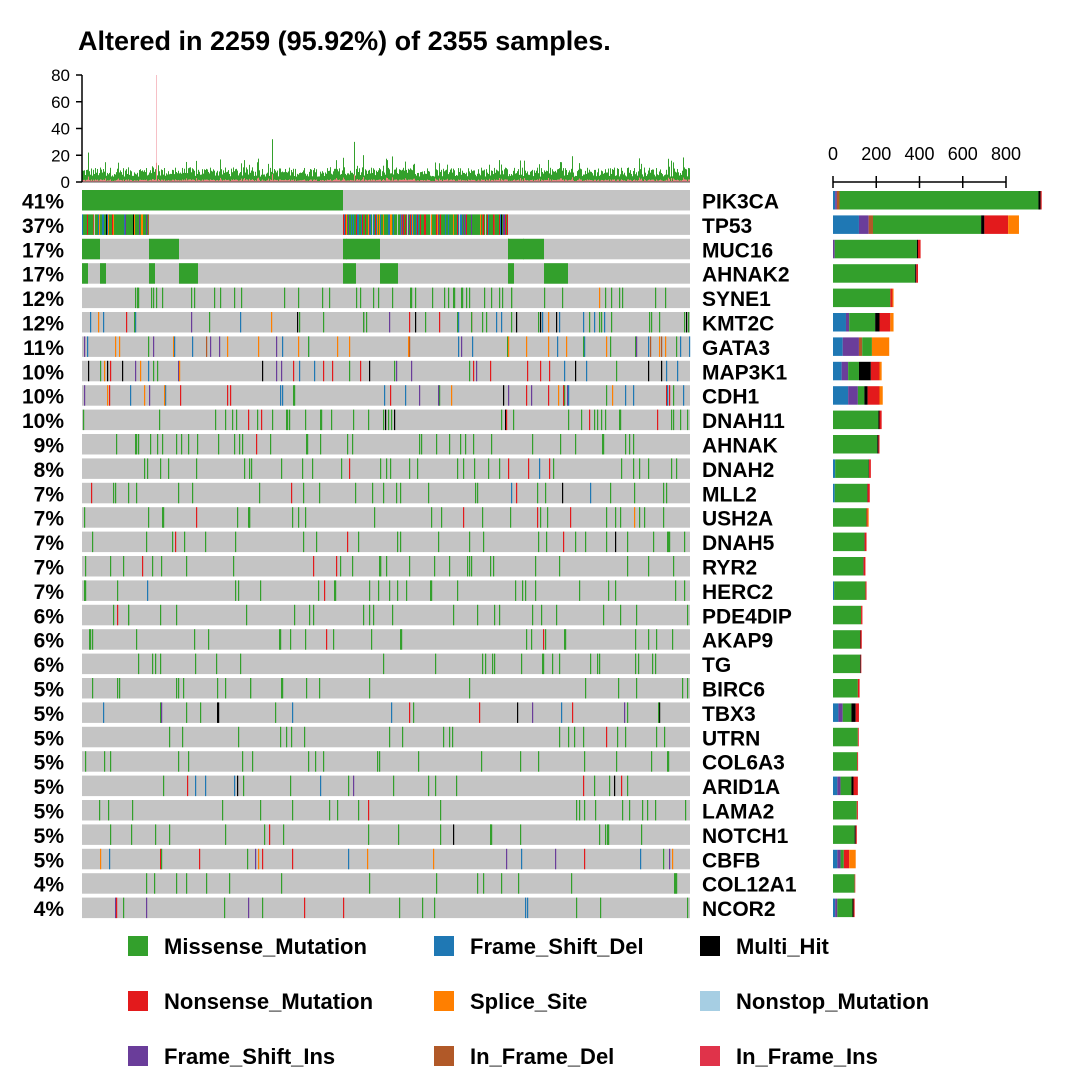 This screenshot has height=1085, width=1080. Describe the element at coordinates (710, 946) in the screenshot. I see `legend-swatch` at that location.